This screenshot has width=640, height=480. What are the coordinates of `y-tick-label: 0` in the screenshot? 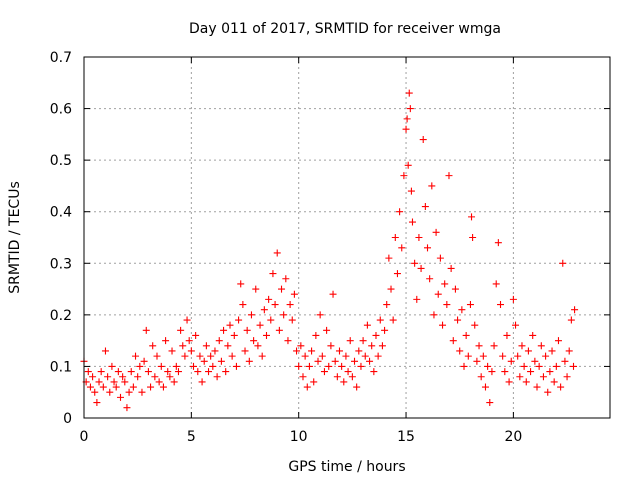 It's located at (67, 419).